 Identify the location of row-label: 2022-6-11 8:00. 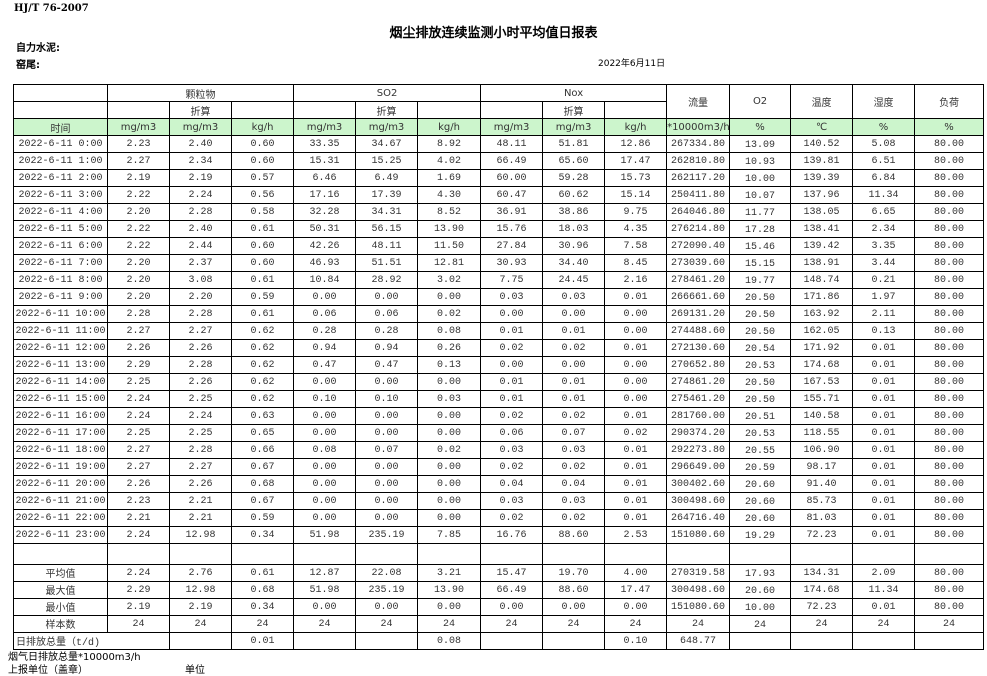
(60, 280).